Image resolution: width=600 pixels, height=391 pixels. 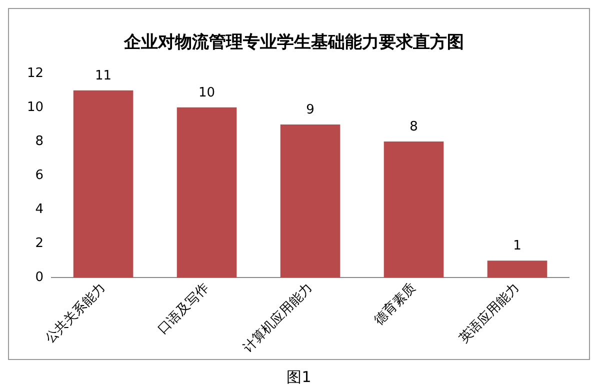 I want to click on data-label: 10, so click(x=207, y=92).